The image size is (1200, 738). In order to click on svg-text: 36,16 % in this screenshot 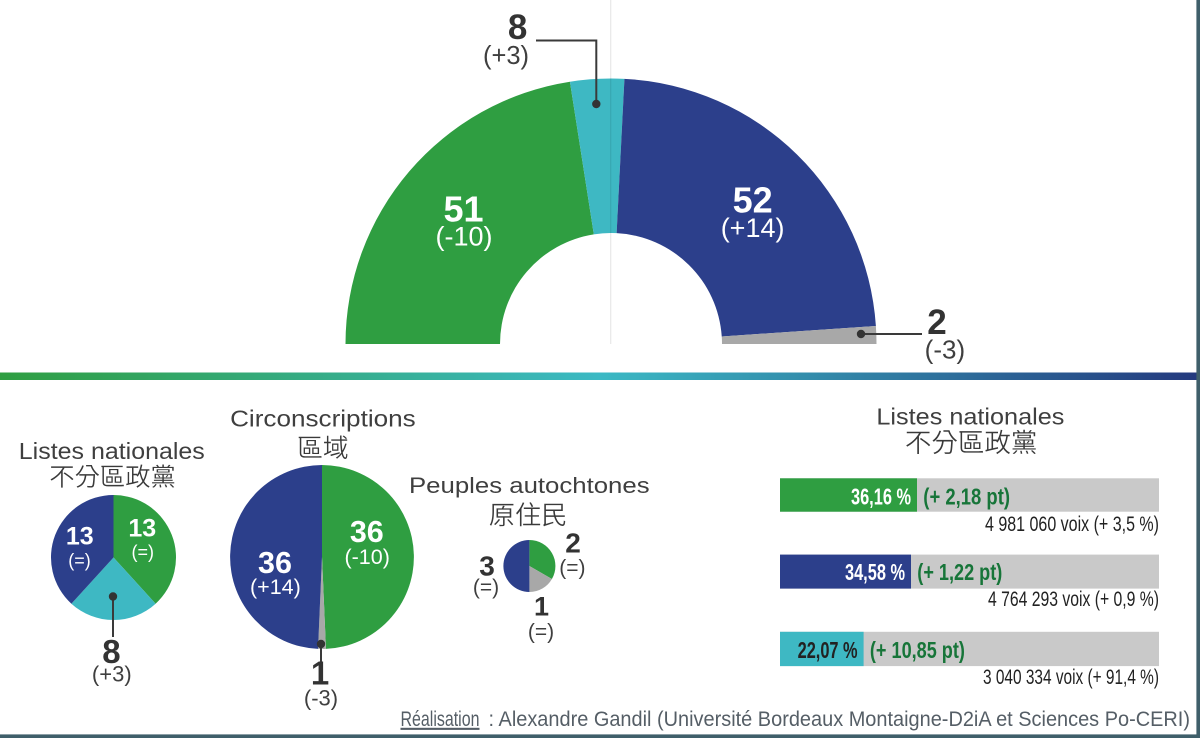, I will do `click(881, 496)`.